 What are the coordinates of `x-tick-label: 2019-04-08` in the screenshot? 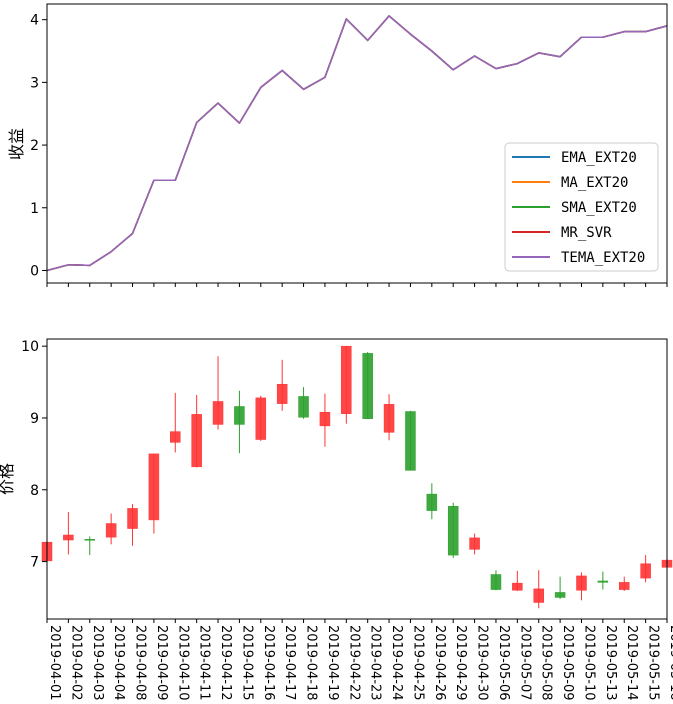 It's located at (140, 663).